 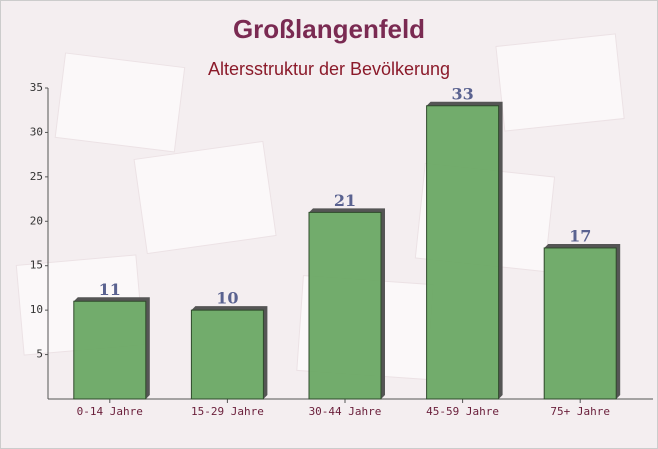 What do you see at coordinates (36, 131) in the screenshot?
I see `y-tick-label: 30` at bounding box center [36, 131].